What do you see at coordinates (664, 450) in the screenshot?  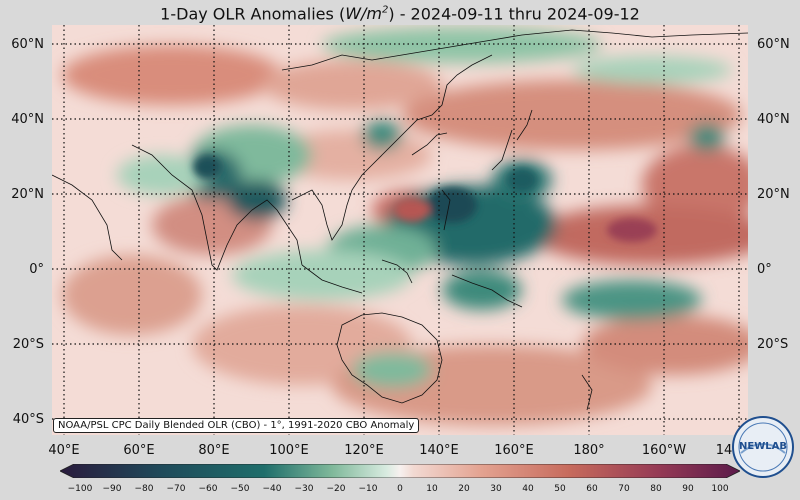 I see `lon-label: 160°W` at bounding box center [664, 450].